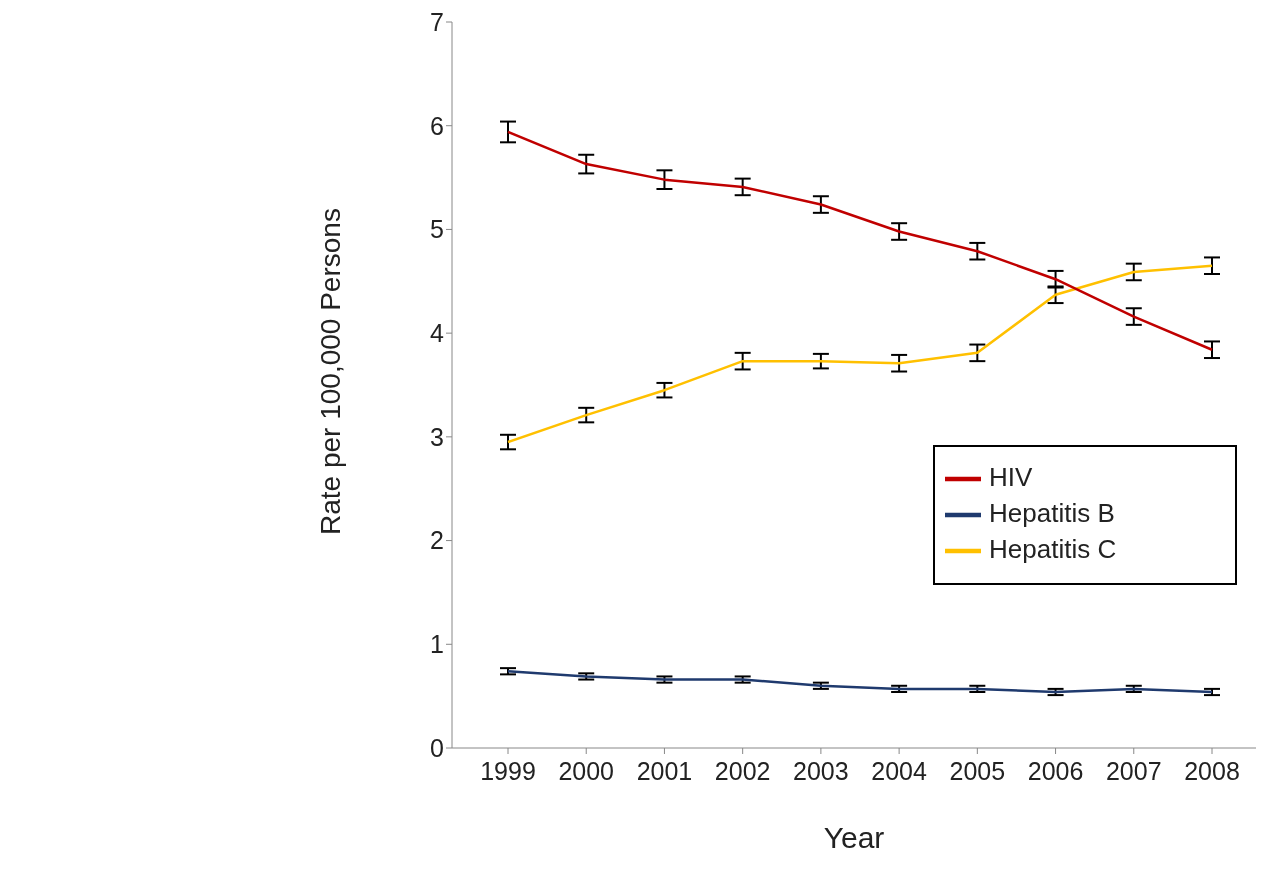 Image resolution: width=1264 pixels, height=876 pixels. I want to click on y-tick-label: 6, so click(437, 125).